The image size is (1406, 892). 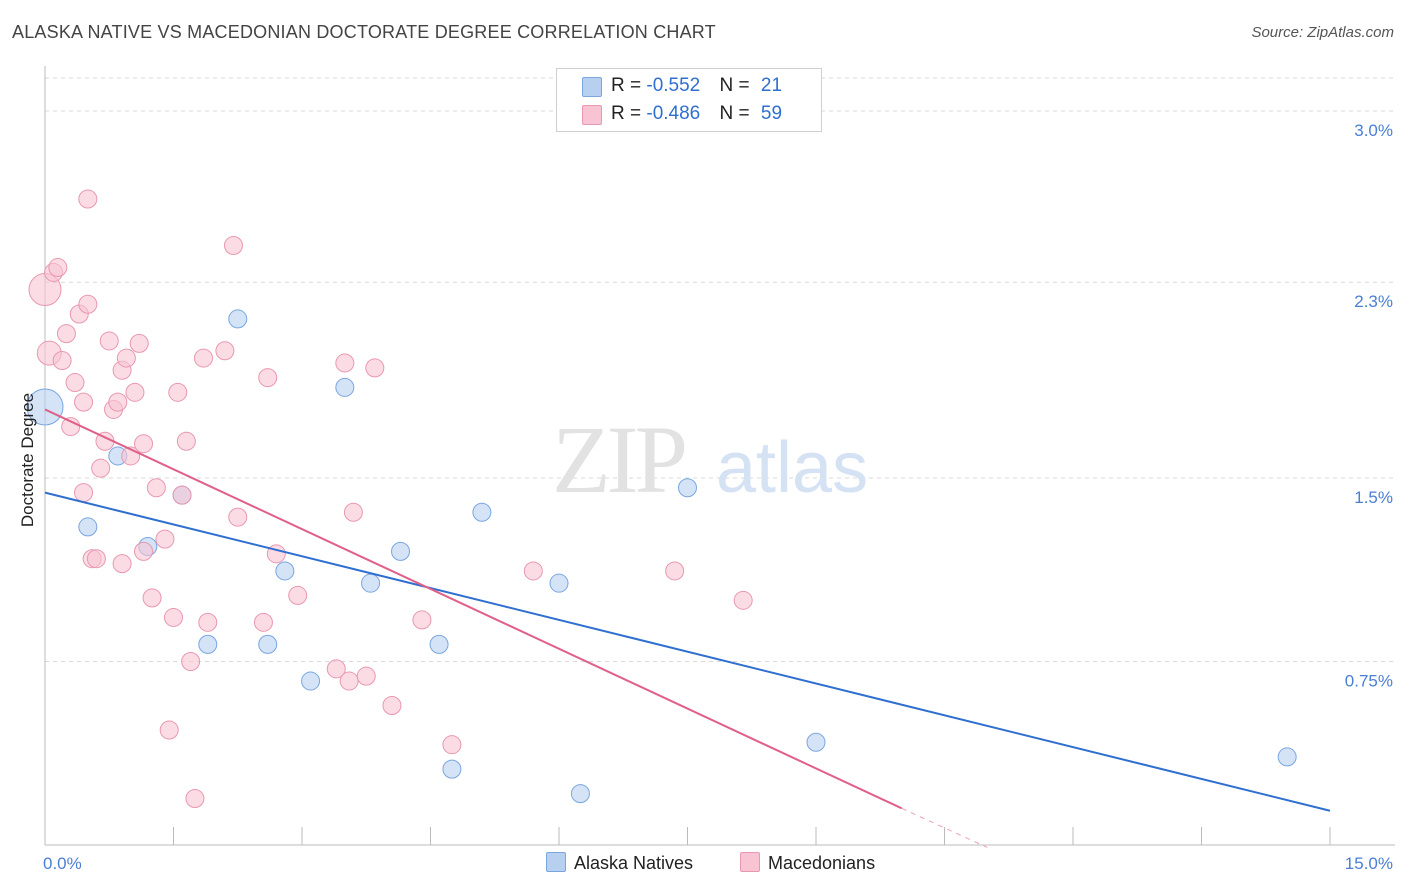 I want to click on legend-row-alaska-natives: R = -0.552 N = 21, so click(x=682, y=86).